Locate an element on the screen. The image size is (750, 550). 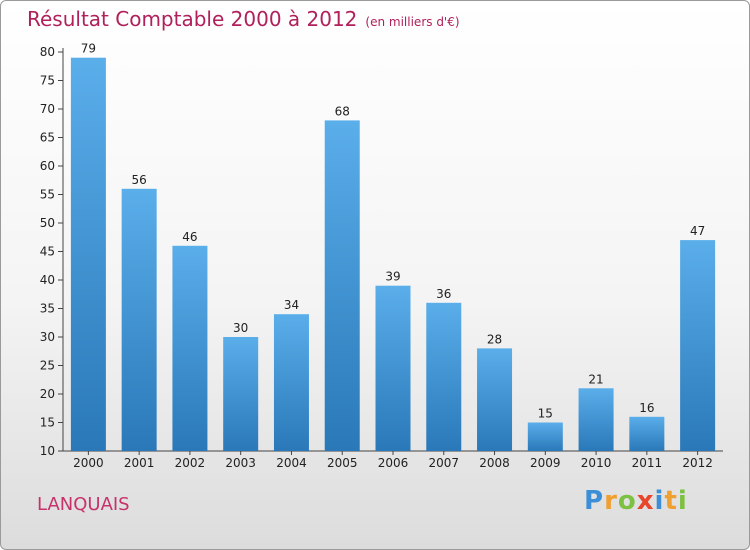
y-tick-label: 15 is located at coordinates (47, 423).